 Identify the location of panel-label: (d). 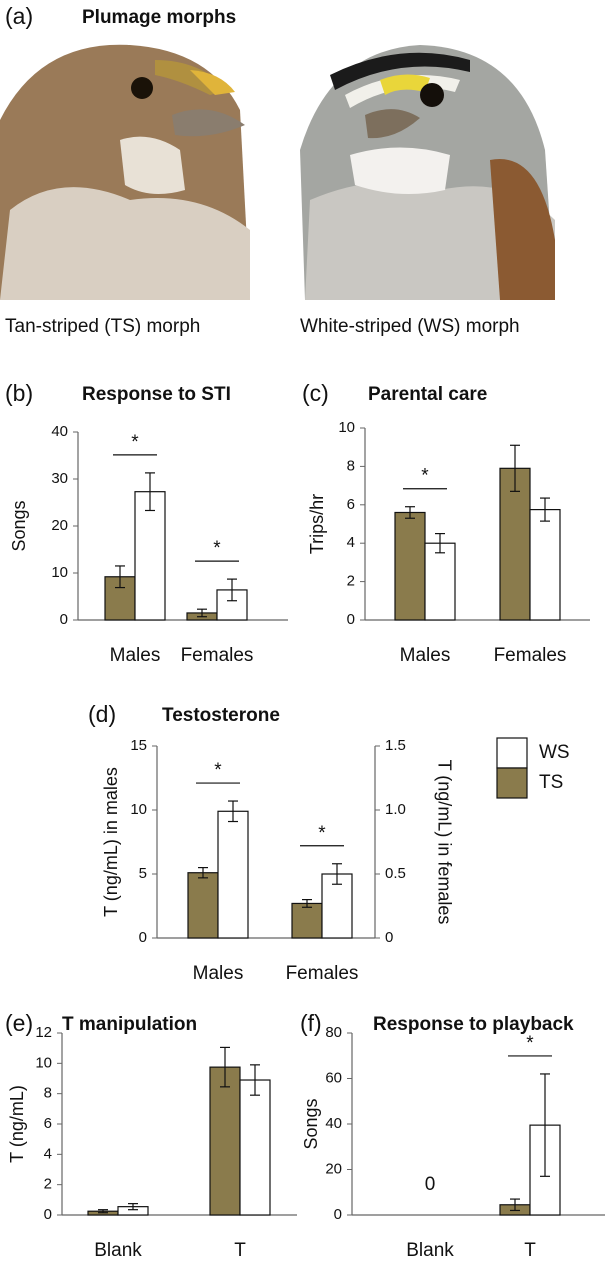
(102, 714).